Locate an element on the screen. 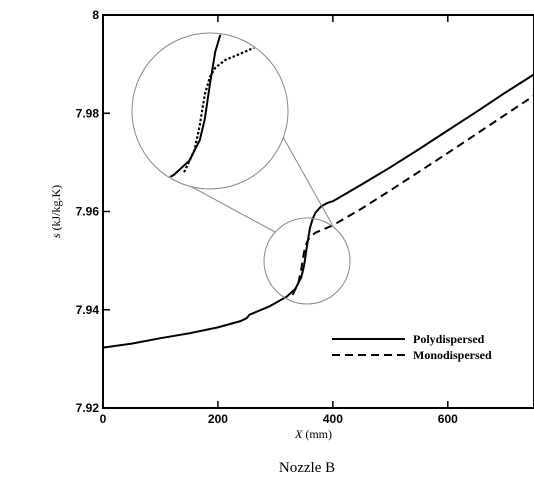 Image resolution: width=534 pixels, height=490 pixels. x-tick-label: 0 is located at coordinates (103, 419).